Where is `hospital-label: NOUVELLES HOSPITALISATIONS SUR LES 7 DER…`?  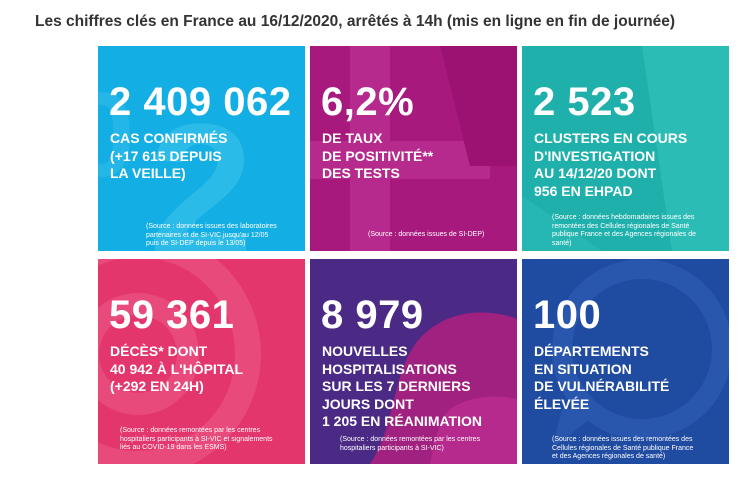 hospital-label: NOUVELLES HOSPITALISATIONS SUR LES 7 DER… is located at coordinates (402, 386).